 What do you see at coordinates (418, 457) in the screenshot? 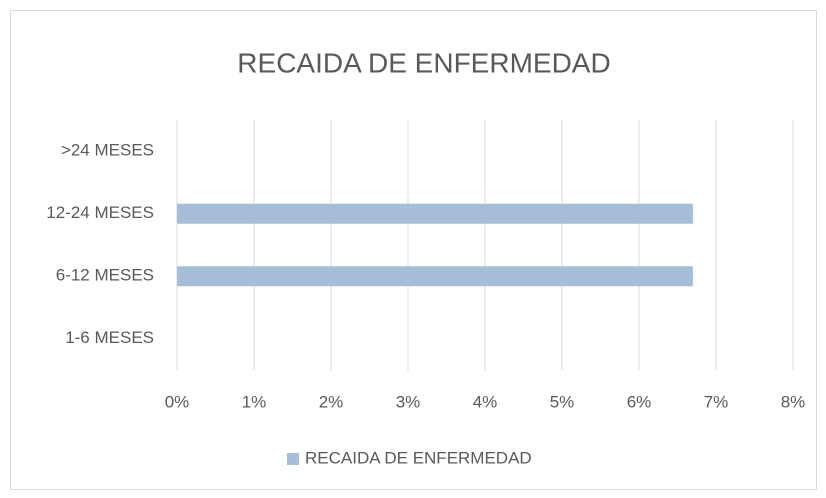
I see `legend-label: RECAIDA DE ENFERMEDAD` at bounding box center [418, 457].